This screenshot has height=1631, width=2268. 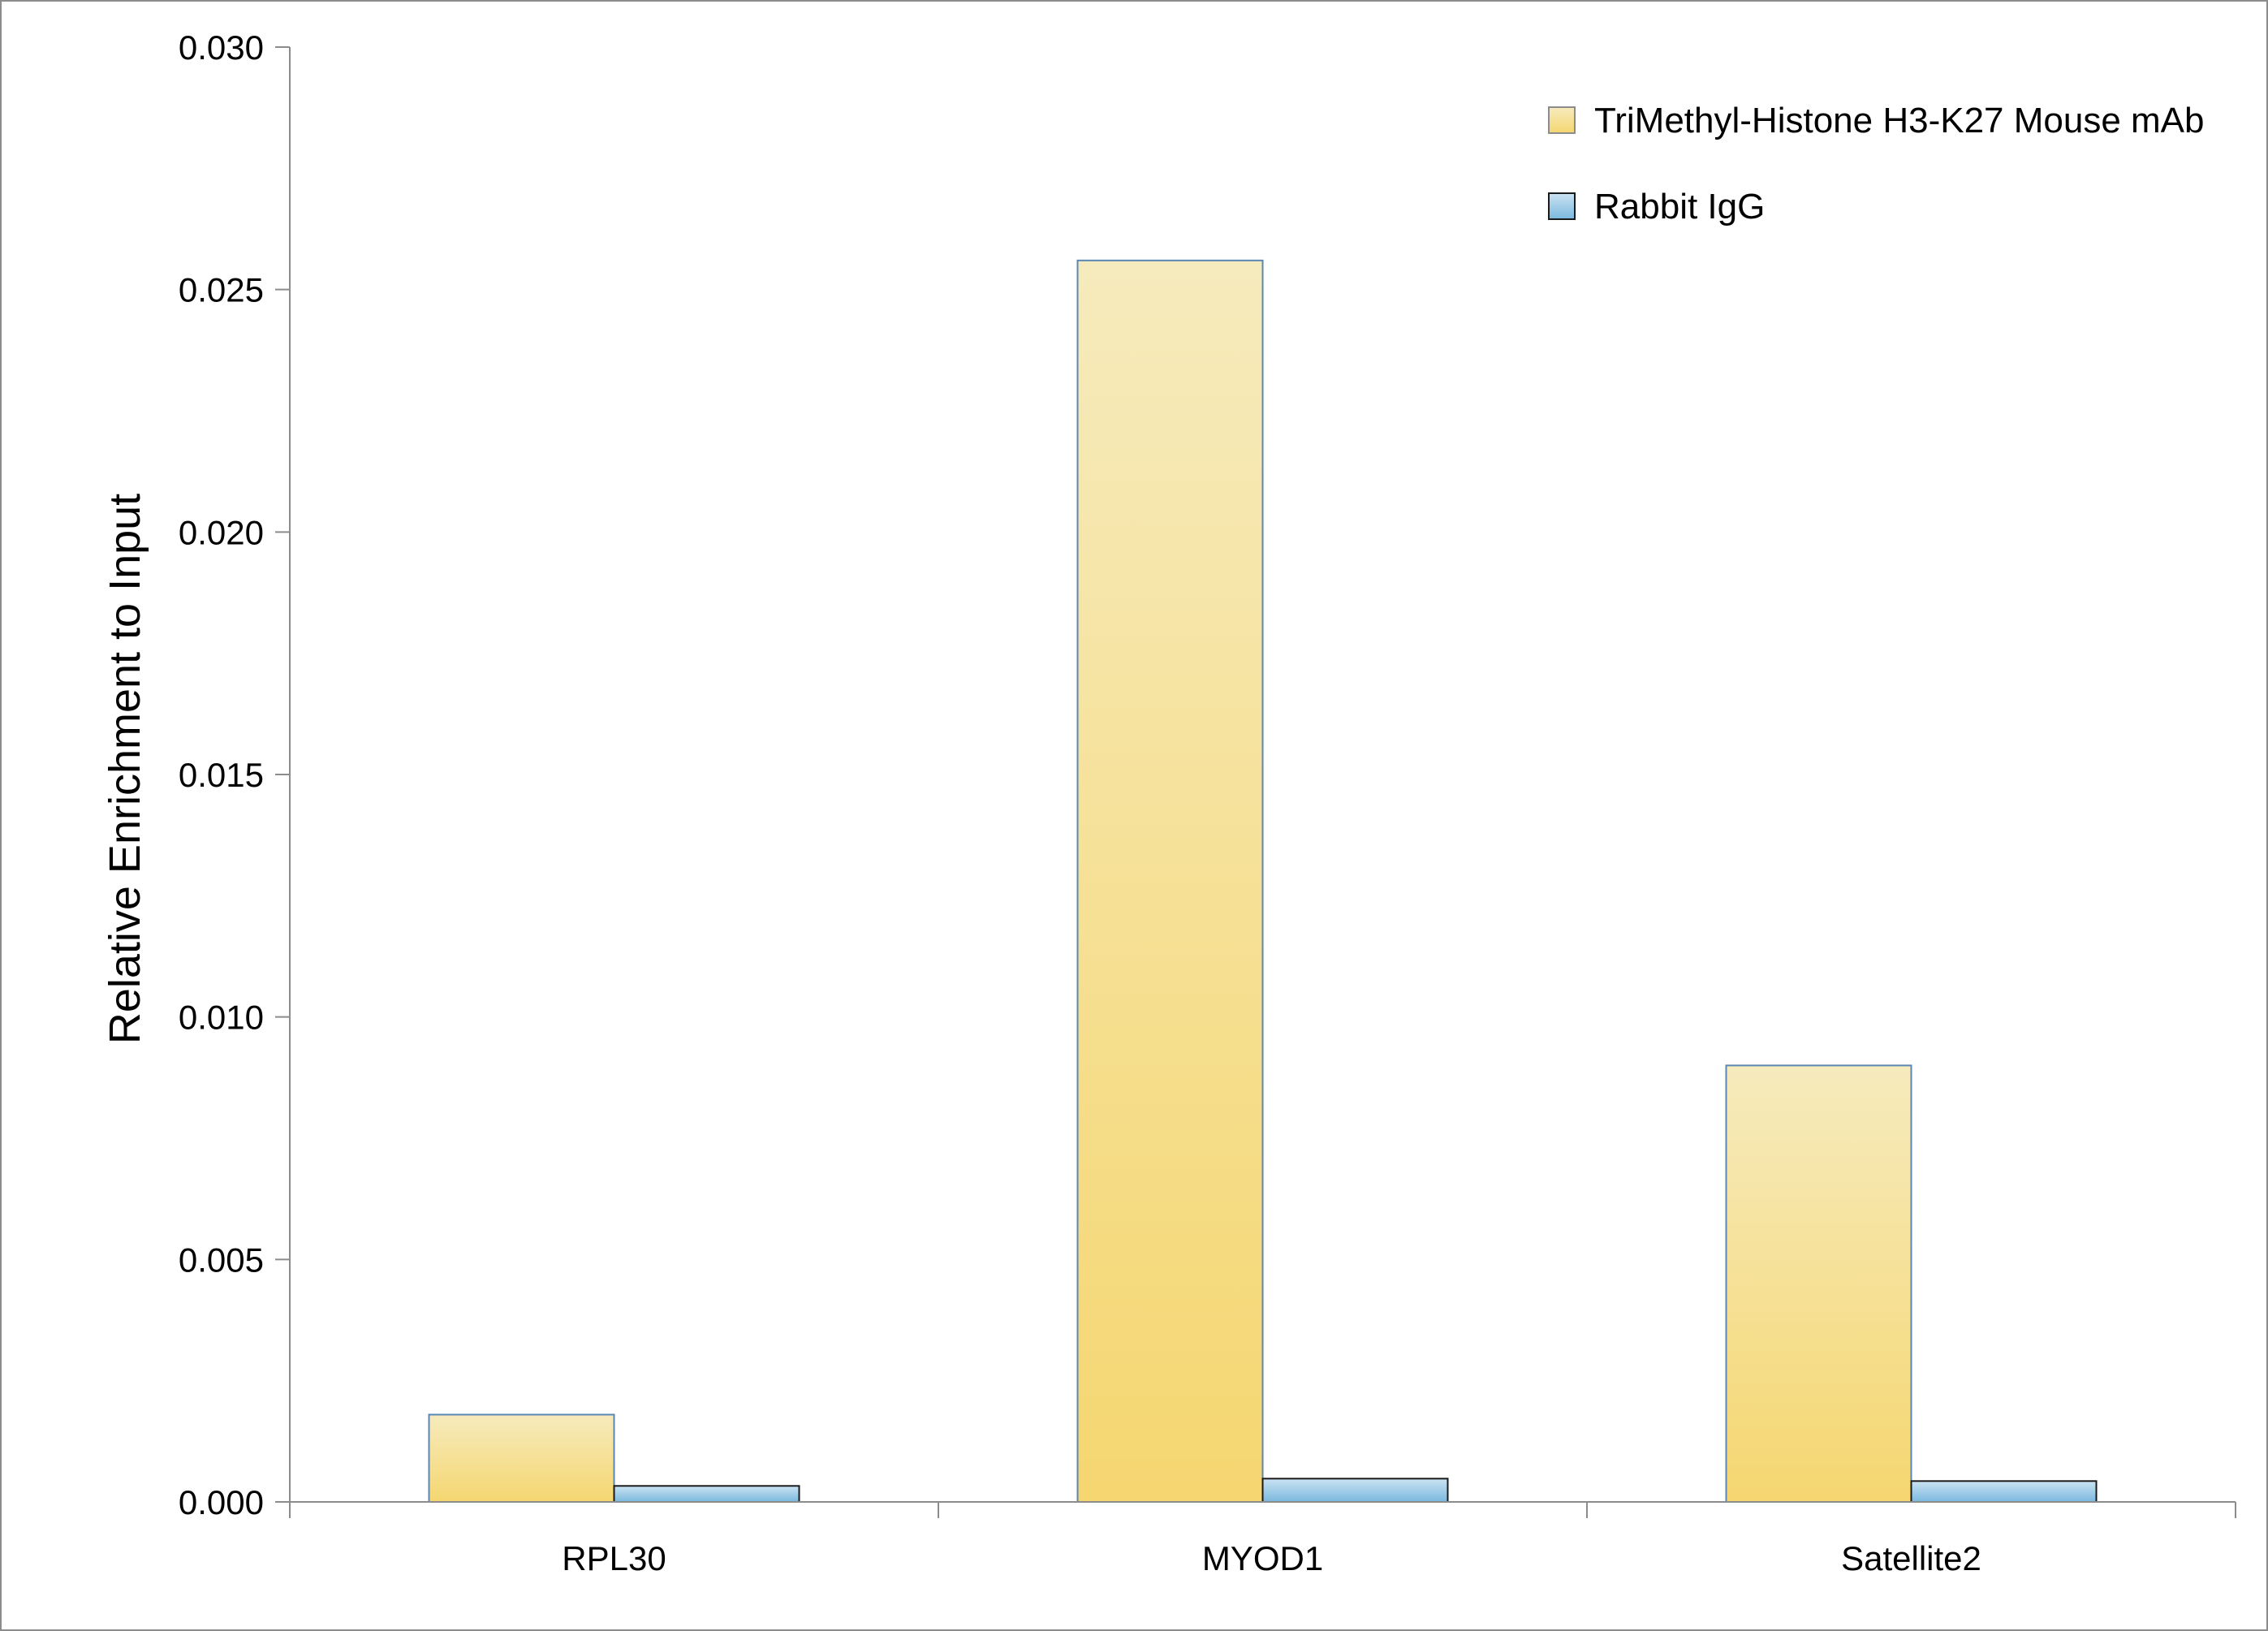 What do you see at coordinates (222, 1018) in the screenshot?
I see `y-tick-label: 0.010` at bounding box center [222, 1018].